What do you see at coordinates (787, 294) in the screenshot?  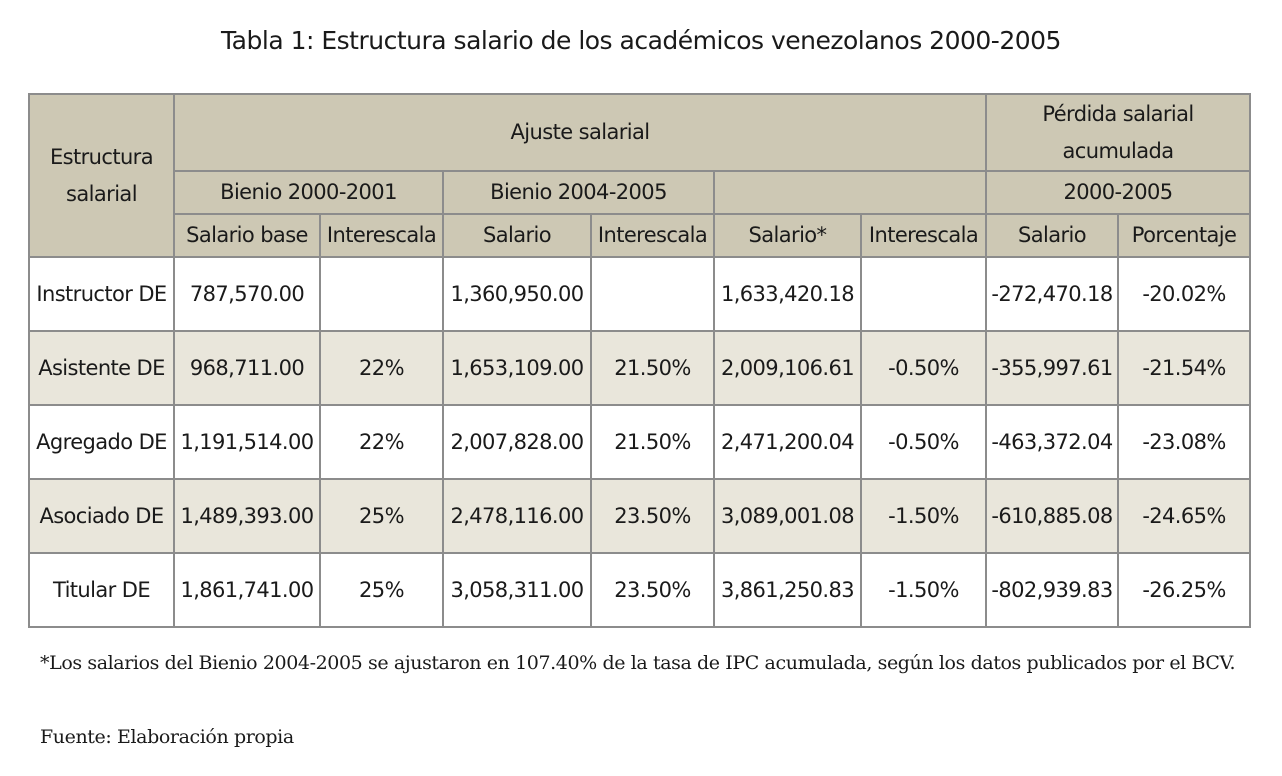 I see `cell: 1,633,420.18` at bounding box center [787, 294].